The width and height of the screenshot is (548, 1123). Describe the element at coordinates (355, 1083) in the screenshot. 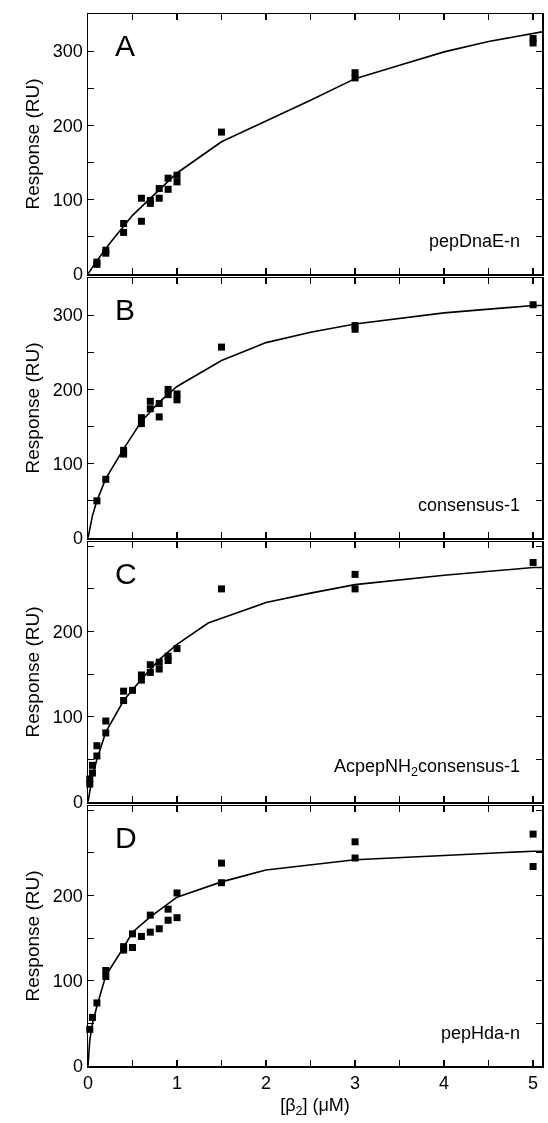

I see `x-tick-label: 3` at that location.